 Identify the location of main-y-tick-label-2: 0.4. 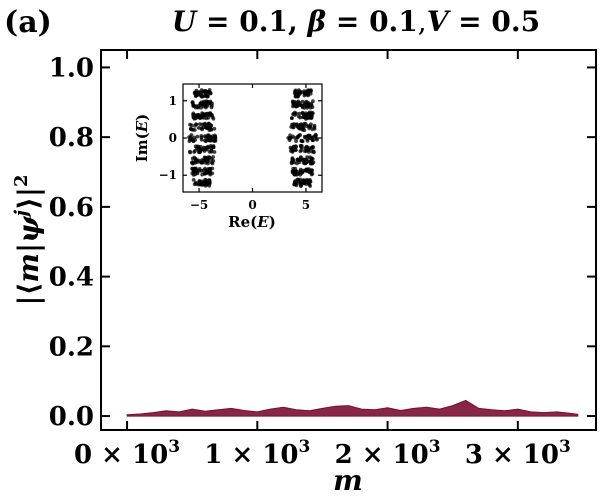
(71, 278).